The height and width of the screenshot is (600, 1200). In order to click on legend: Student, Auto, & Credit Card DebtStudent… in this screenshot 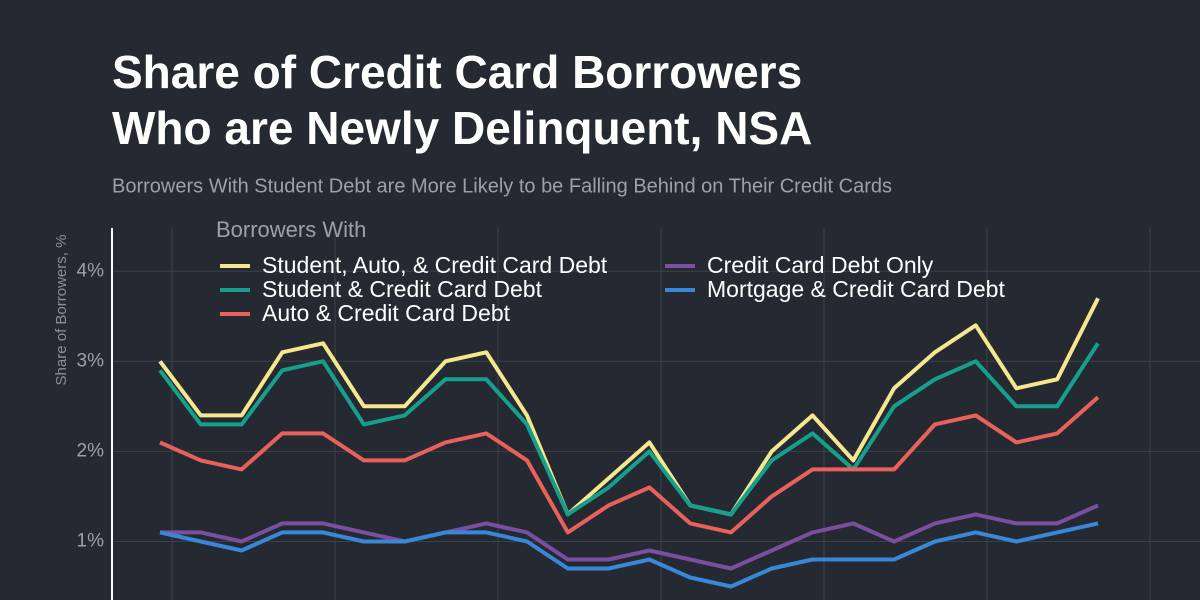, I will do `click(612, 289)`.